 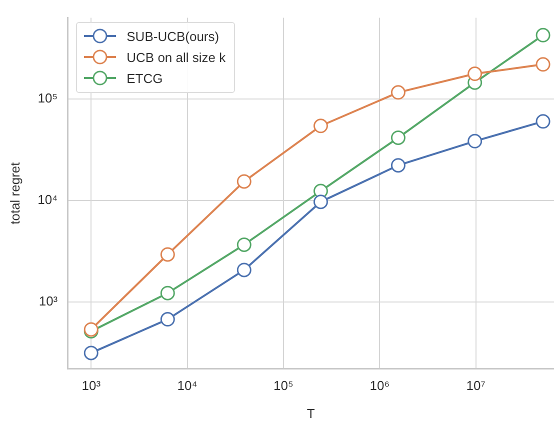 I want to click on legend-label: SUB-UCB(ours), so click(x=173, y=36).